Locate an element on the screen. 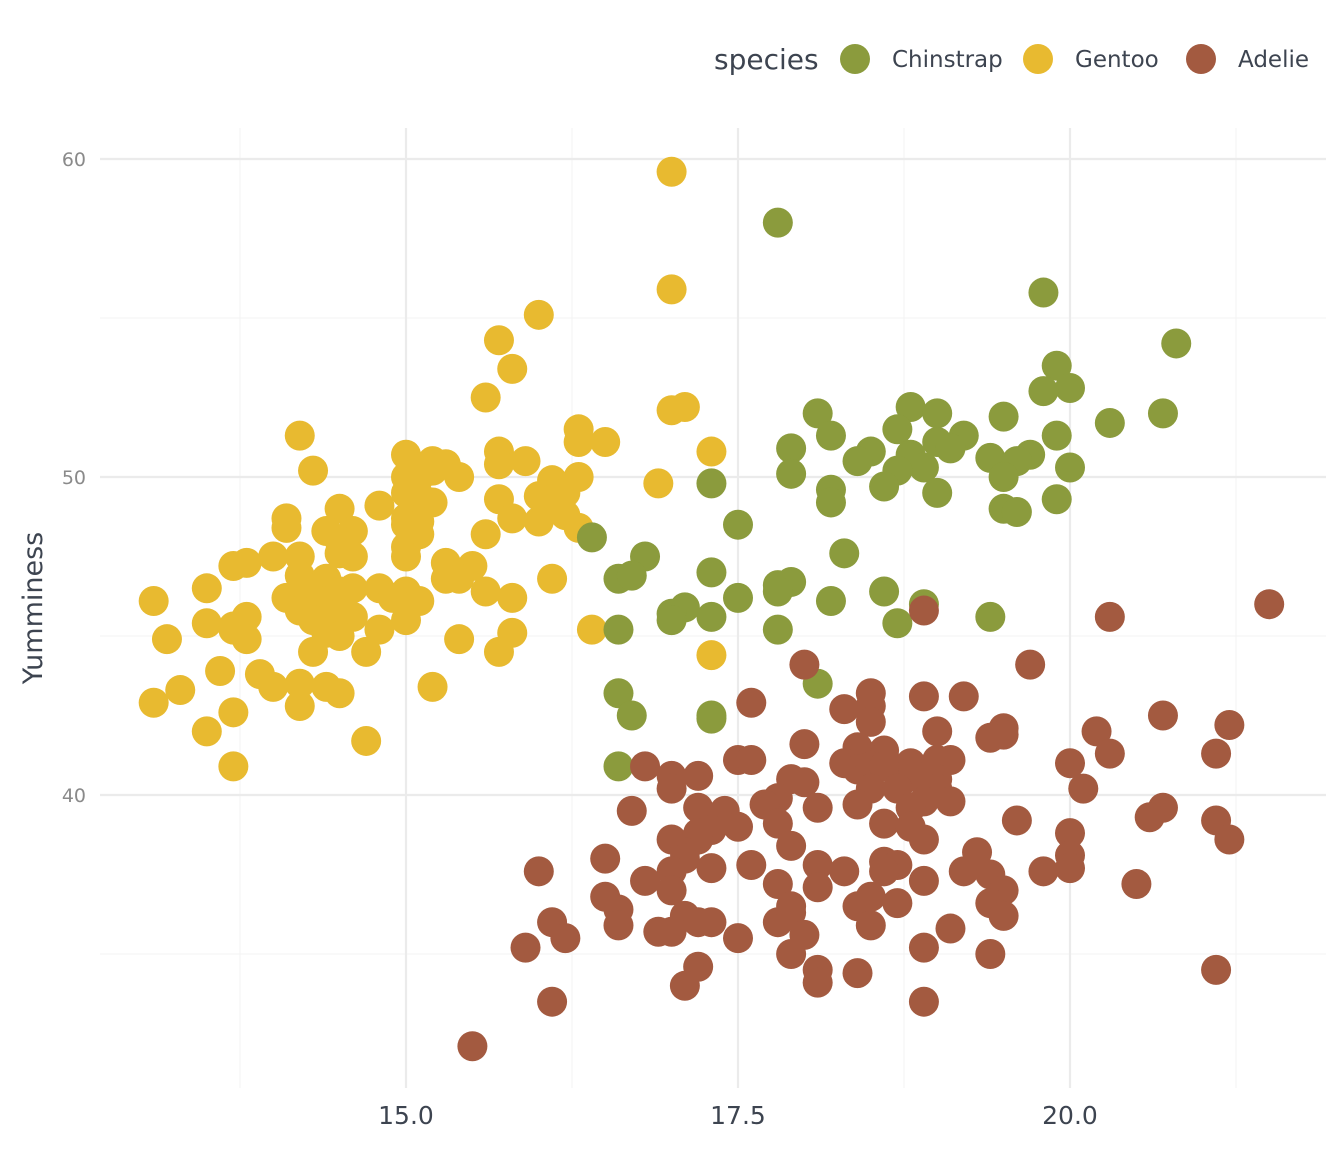  y-tick-label: 50 is located at coordinates (74, 478).